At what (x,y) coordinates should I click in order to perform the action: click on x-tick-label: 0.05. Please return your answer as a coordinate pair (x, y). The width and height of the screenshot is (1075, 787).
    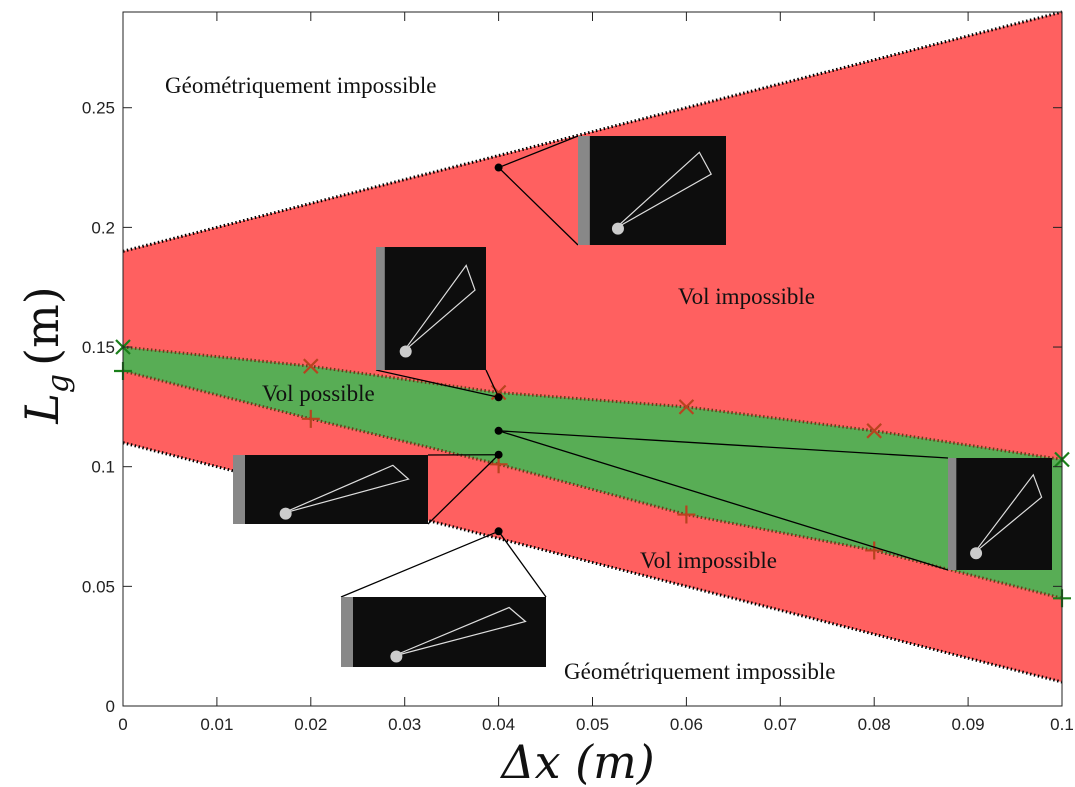
    Looking at the image, I should click on (592, 724).